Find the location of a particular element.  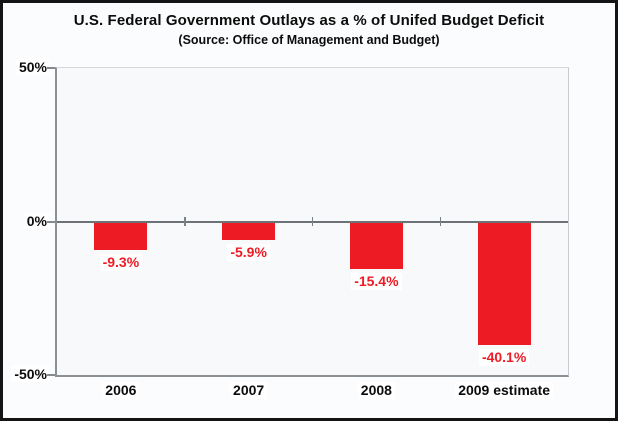

bar-value-label-2008: -15.4% is located at coordinates (376, 281).